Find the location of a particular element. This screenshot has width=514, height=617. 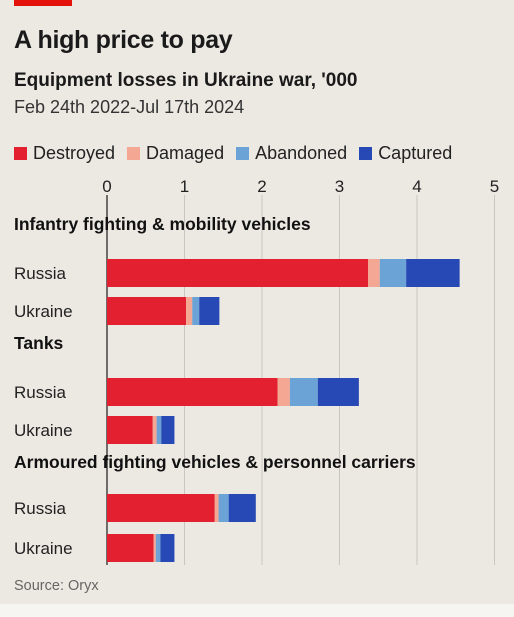

page-footer-strip is located at coordinates (257, 610).